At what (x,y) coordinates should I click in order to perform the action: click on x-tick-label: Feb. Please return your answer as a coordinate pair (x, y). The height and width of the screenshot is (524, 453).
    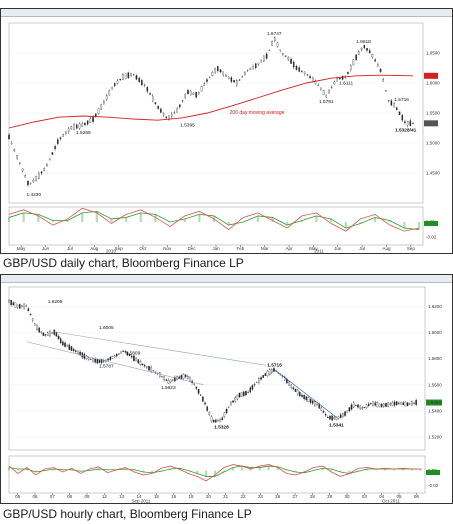
    Looking at the image, I should click on (240, 248).